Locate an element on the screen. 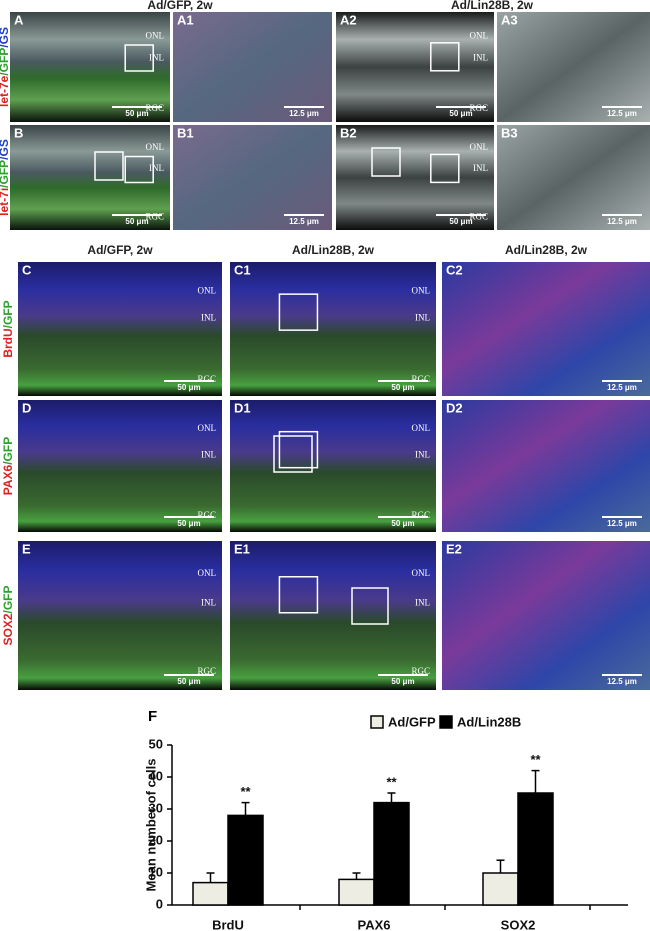  panel-letter: C2 is located at coordinates (454, 269).